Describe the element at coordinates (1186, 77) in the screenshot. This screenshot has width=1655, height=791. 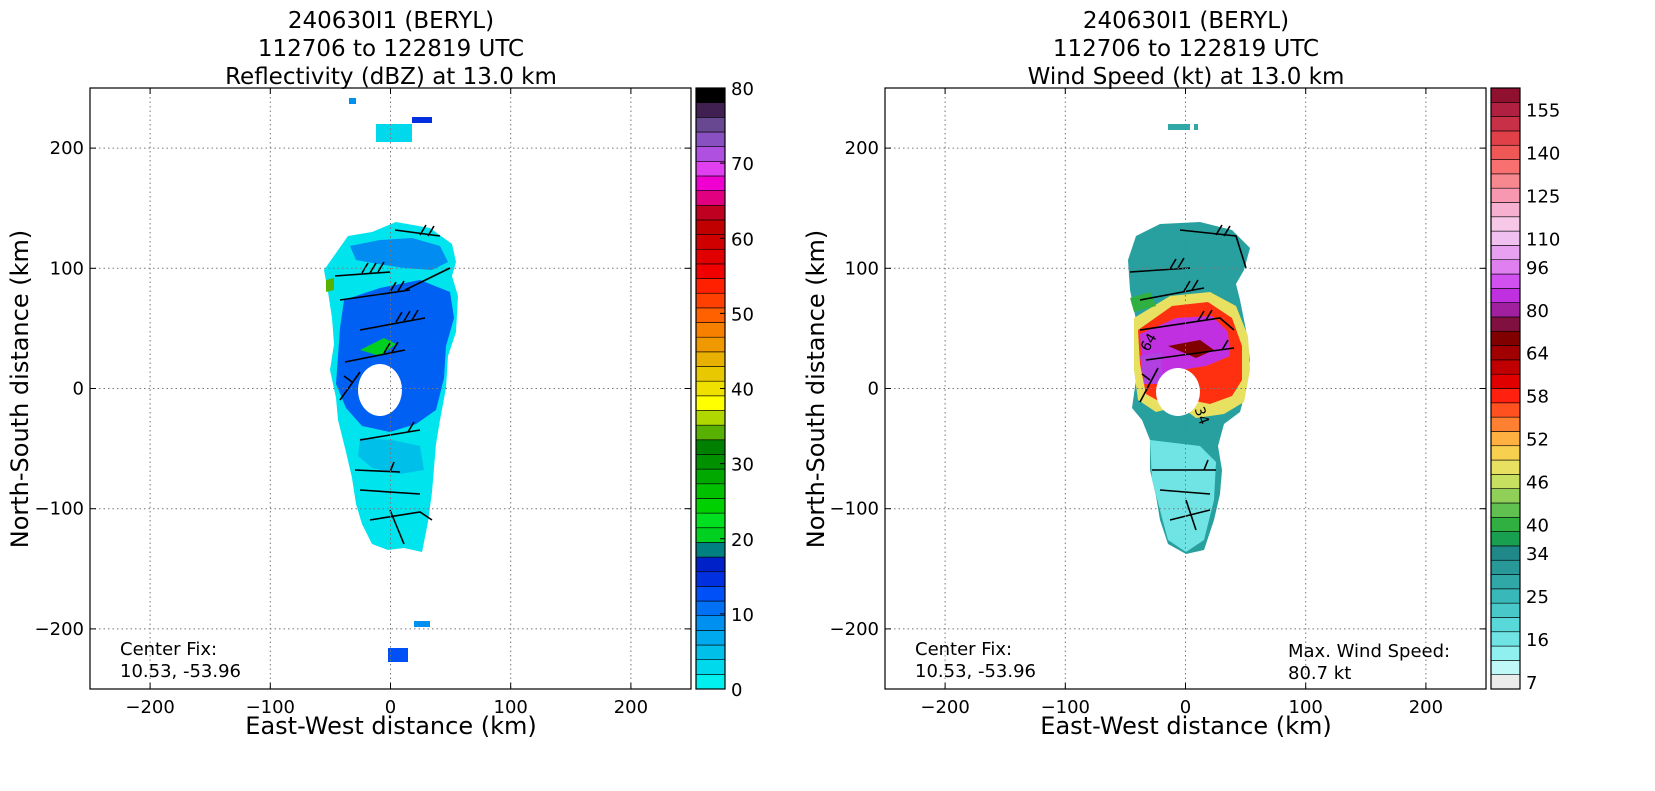
I see `panel-title-line-3: Wind Speed (kt) at 13.0 km` at that location.